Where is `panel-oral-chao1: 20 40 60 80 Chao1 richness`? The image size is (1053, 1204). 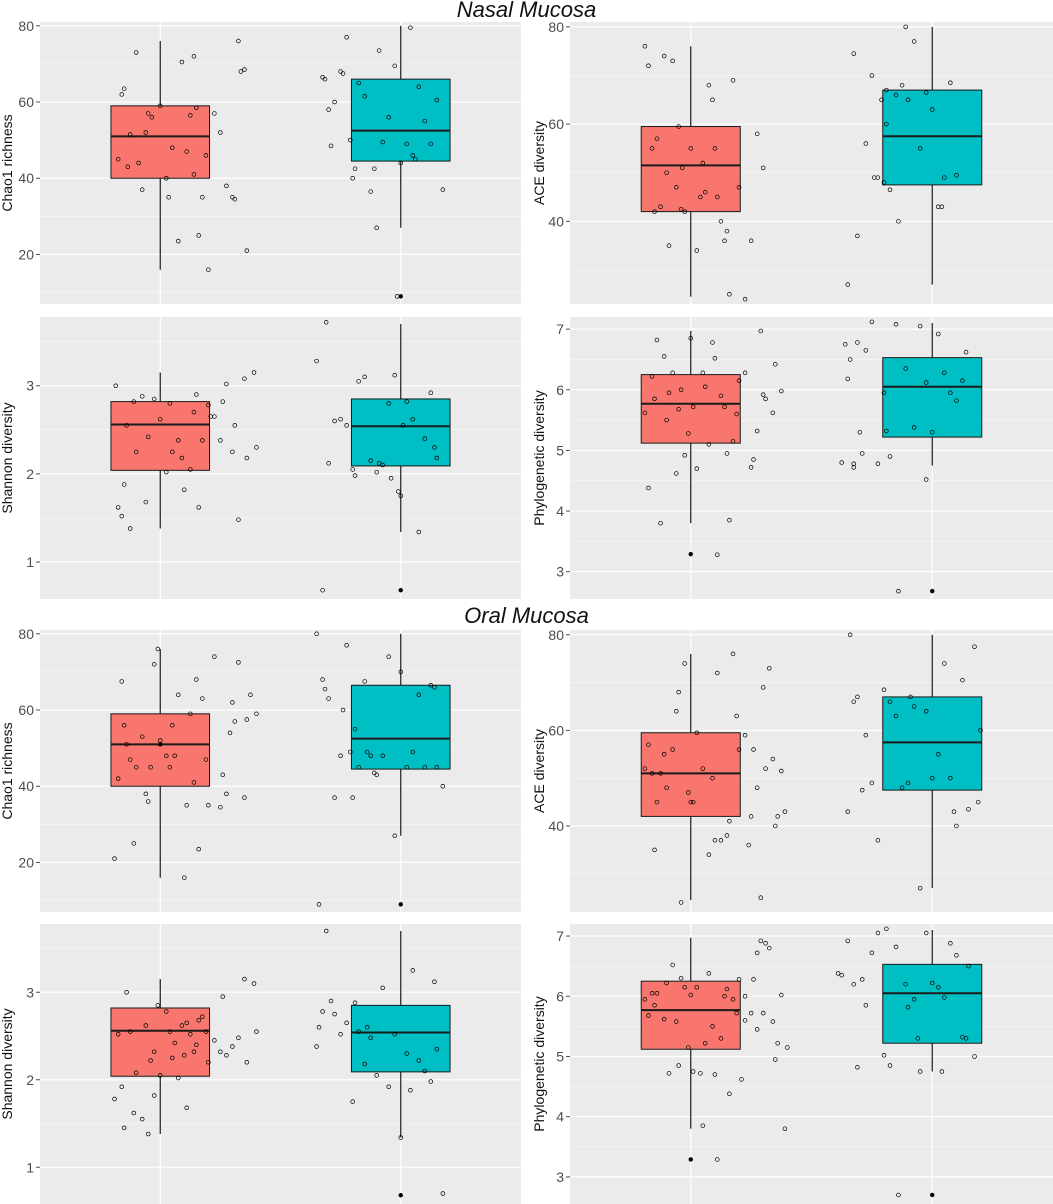 panel-oral-chao1: 20 40 60 80 Chao1 richness is located at coordinates (260, 769).